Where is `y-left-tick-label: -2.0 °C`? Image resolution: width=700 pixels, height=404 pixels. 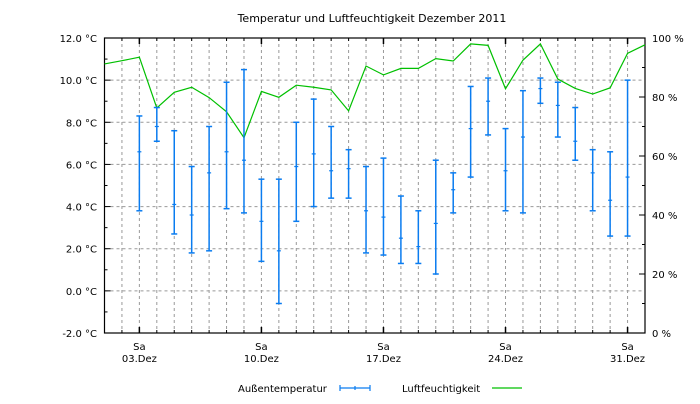
y-left-tick-label: -2.0 °C is located at coordinates (79, 334).